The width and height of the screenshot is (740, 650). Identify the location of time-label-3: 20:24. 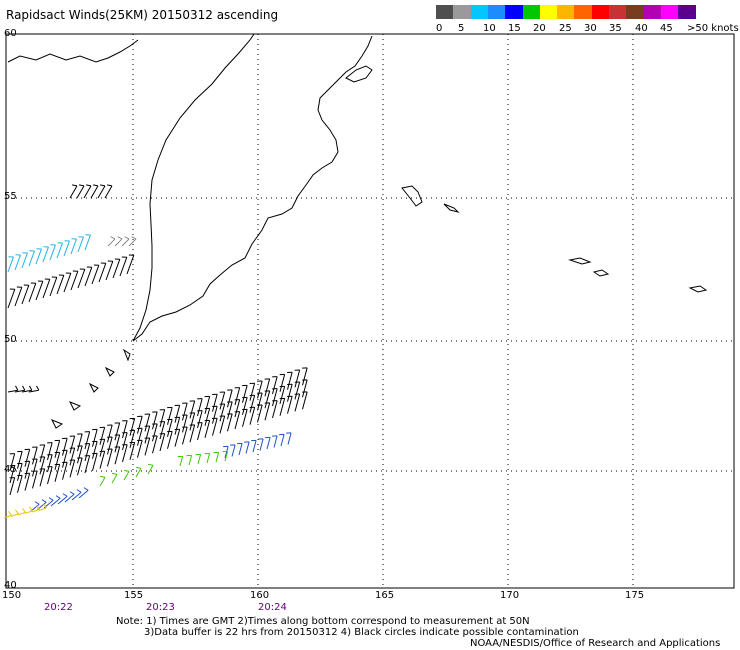
(272, 607).